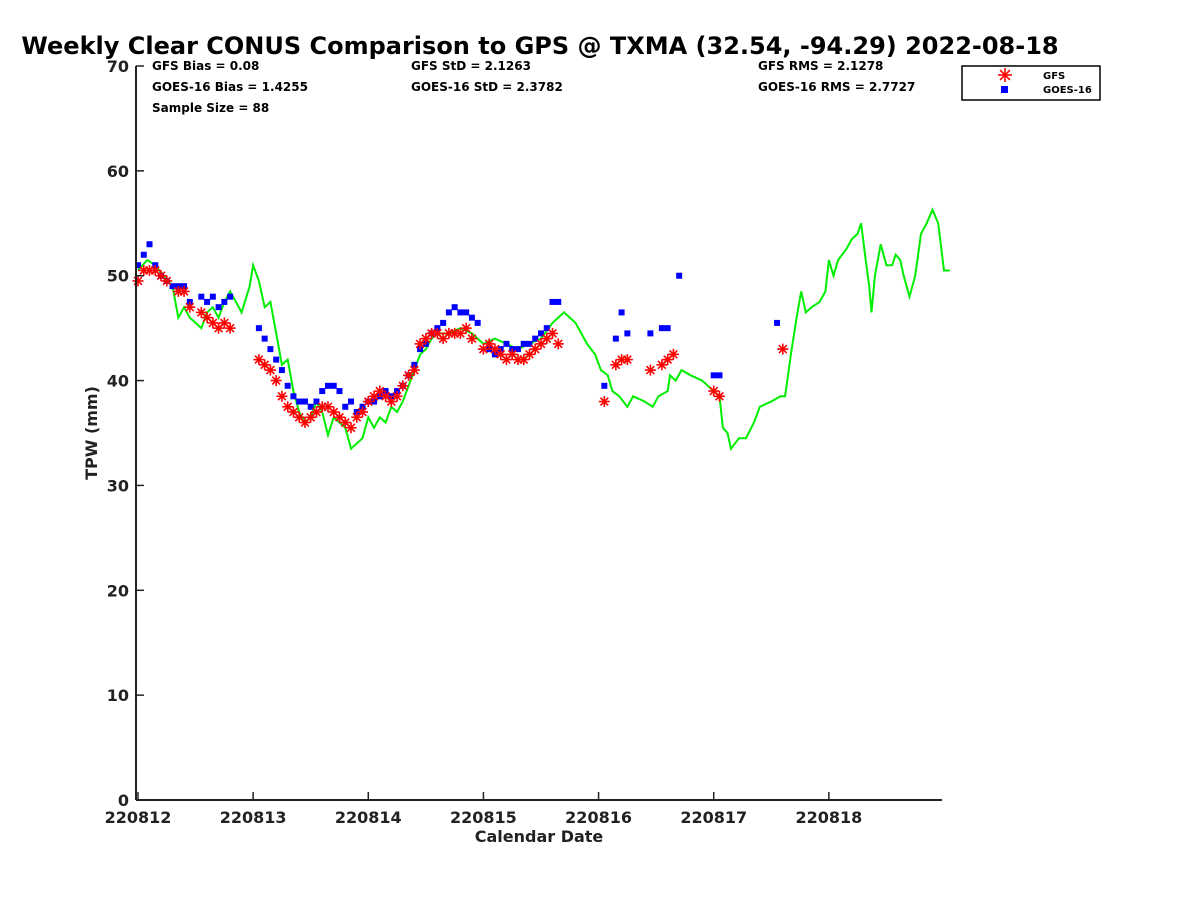  Describe the element at coordinates (368, 817) in the screenshot. I see `x-tick-label: 220814` at that location.